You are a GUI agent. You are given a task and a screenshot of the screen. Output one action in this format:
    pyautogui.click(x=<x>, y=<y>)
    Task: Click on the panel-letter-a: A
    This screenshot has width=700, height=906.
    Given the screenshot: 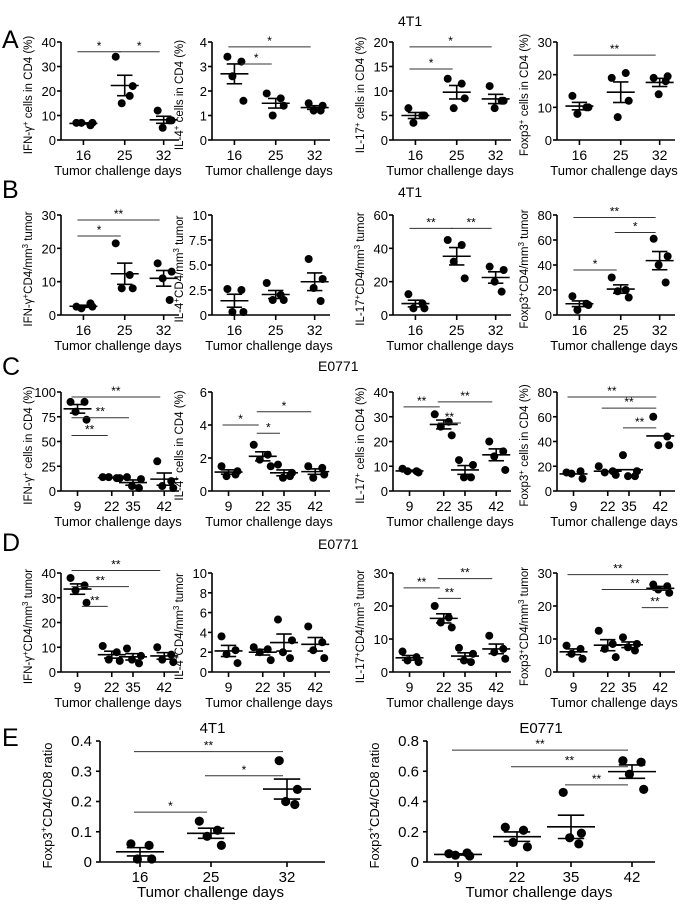 What is the action you would take?
    pyautogui.click(x=10, y=40)
    